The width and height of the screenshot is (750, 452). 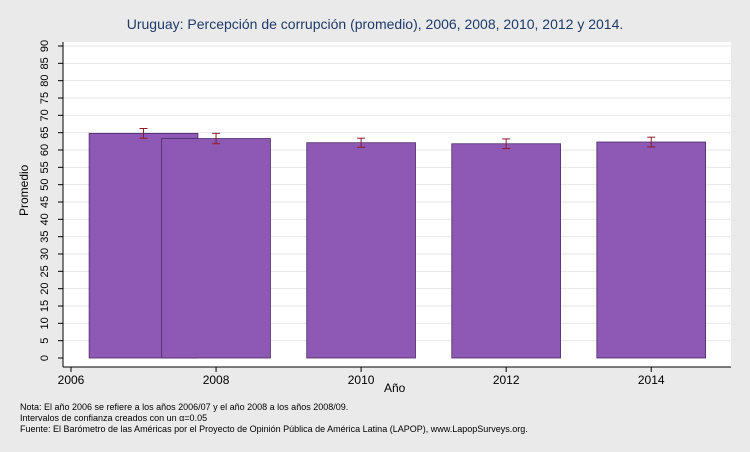 What do you see at coordinates (45, 306) in the screenshot?
I see `y-tick-label: 15` at bounding box center [45, 306].